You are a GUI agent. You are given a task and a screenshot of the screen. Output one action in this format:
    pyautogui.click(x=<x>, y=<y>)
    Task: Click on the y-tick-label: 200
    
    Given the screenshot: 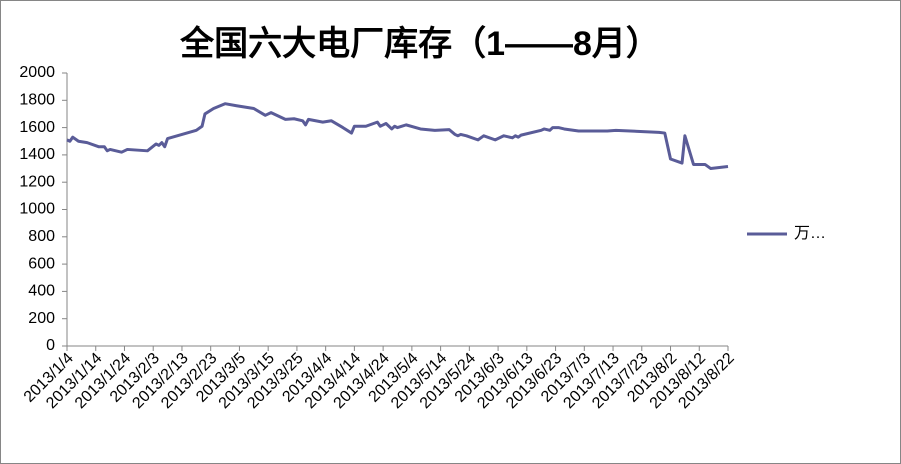 What is the action you would take?
    pyautogui.click(x=41, y=318)
    